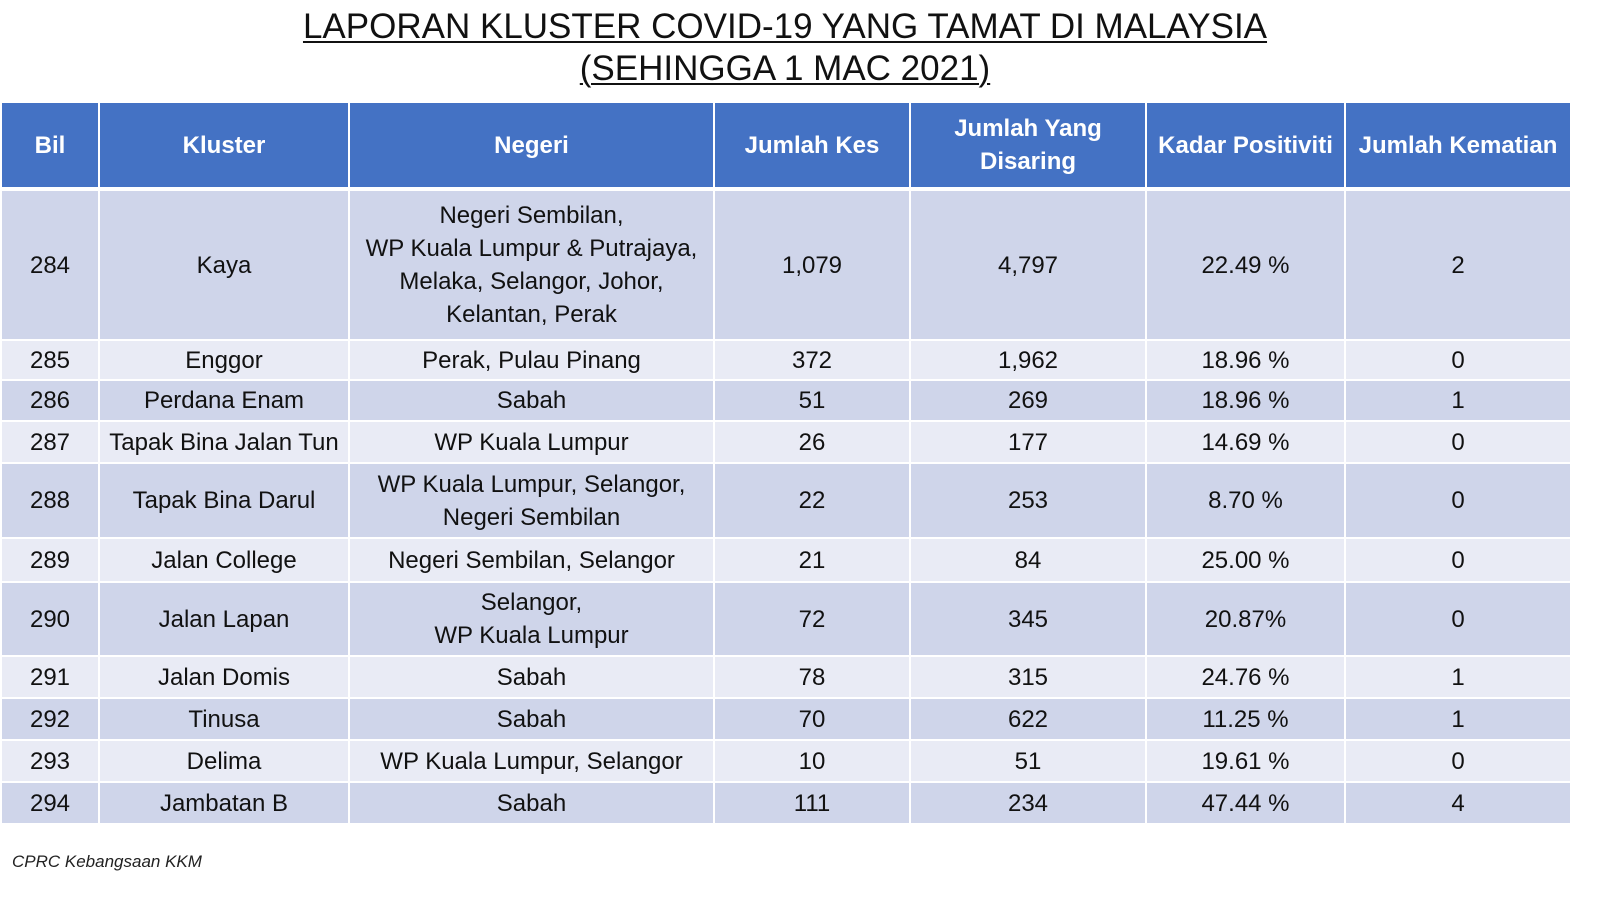 This screenshot has height=900, width=1600. Describe the element at coordinates (224, 146) in the screenshot. I see `header-kluster: Kluster` at that location.